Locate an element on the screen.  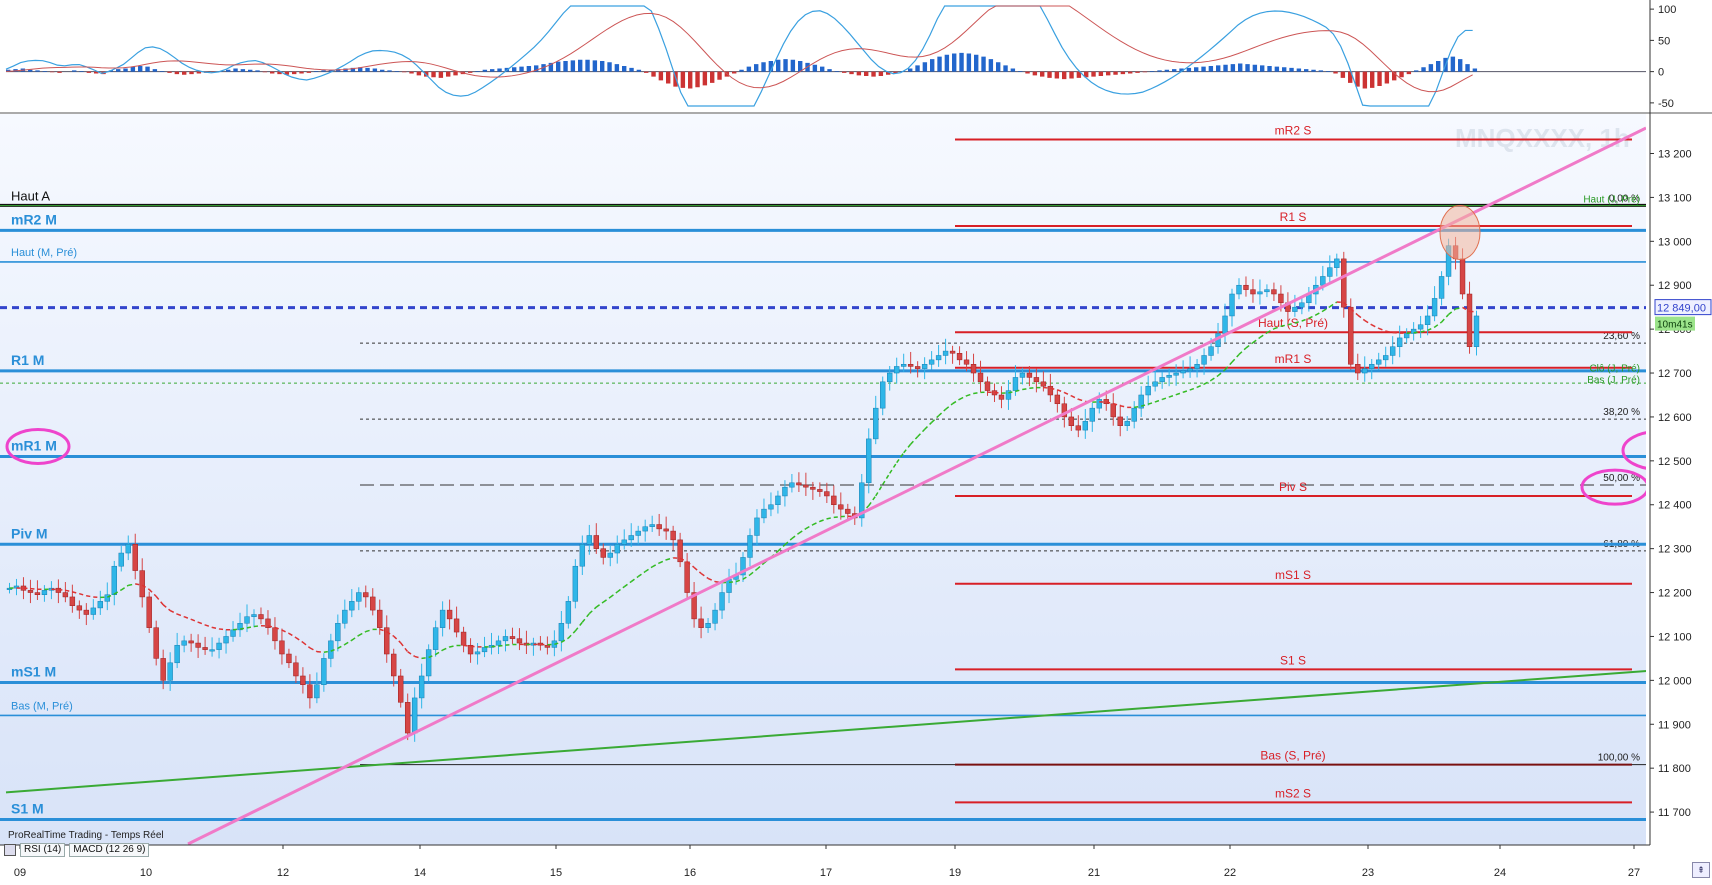
indicator-rsi-button: RSI (14) is located at coordinates (42, 850).